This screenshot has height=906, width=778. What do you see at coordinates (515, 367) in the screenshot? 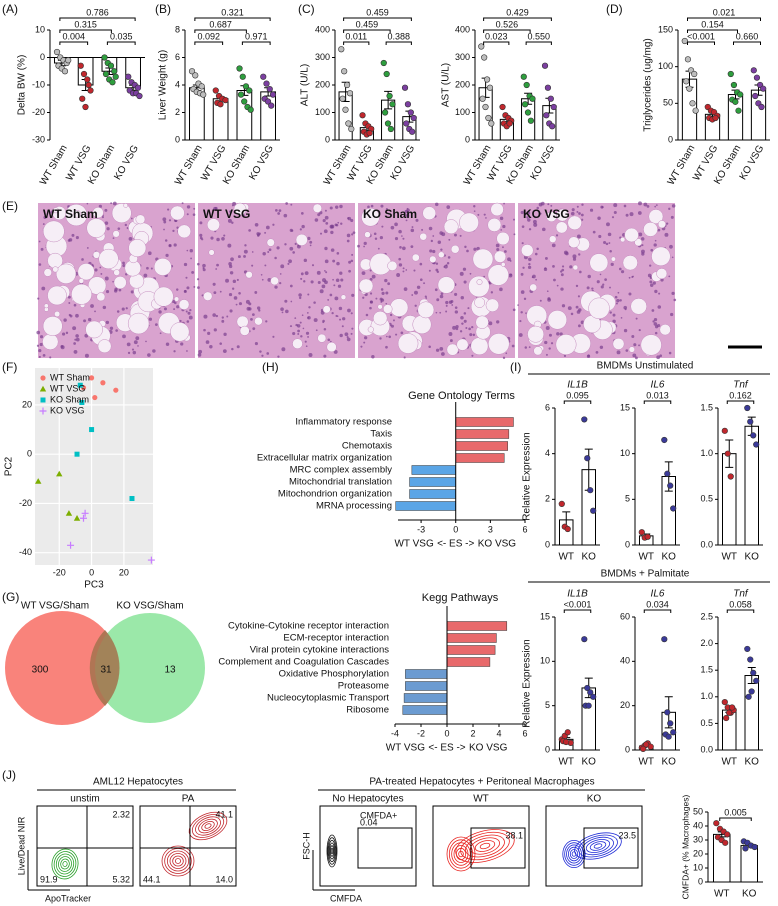
I see `panel-label: (I)` at bounding box center [515, 367].